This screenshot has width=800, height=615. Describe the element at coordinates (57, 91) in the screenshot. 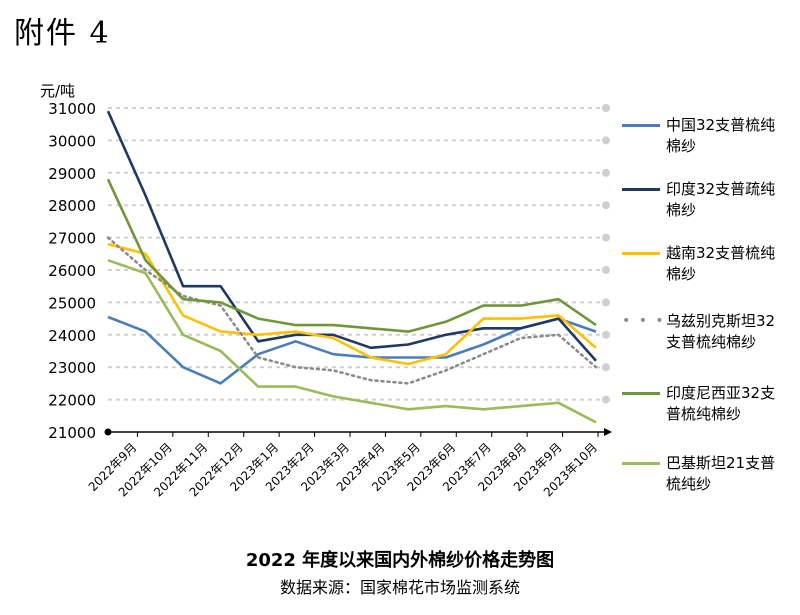

I see `y-axis-label: 元/吨` at that location.